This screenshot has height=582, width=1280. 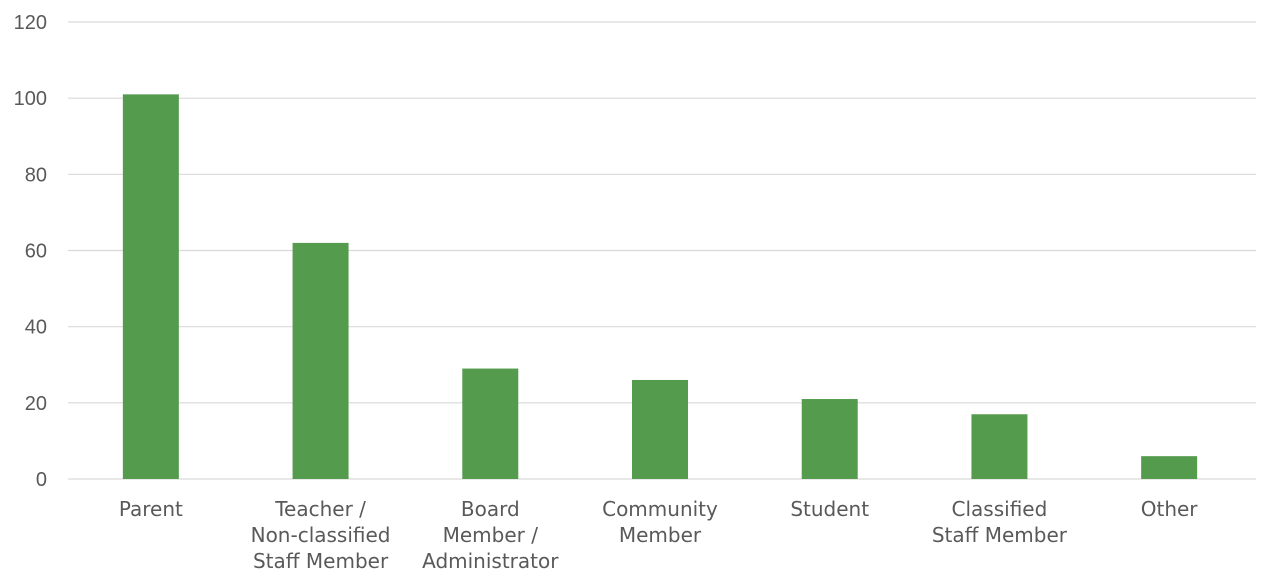 What do you see at coordinates (41, 480) in the screenshot?
I see `y-tick-label-0: 0` at bounding box center [41, 480].